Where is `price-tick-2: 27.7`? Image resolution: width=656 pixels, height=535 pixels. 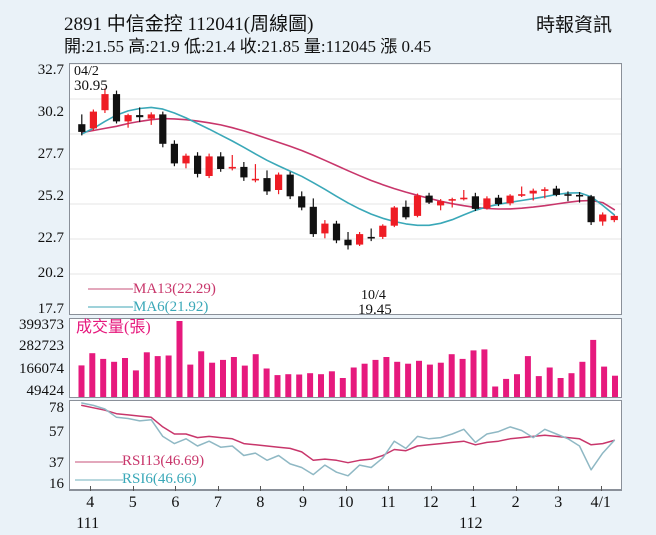
price-tick-2: 27.7 is located at coordinates (50, 154).